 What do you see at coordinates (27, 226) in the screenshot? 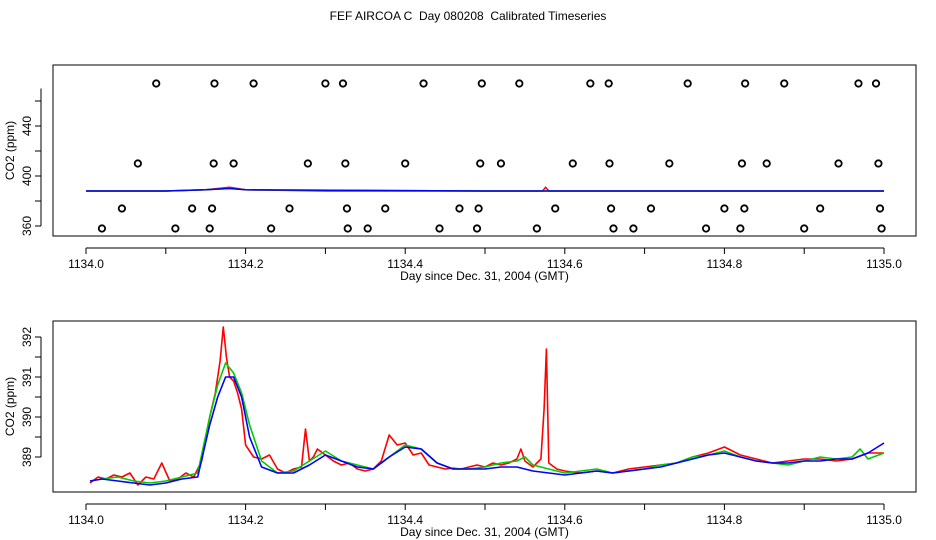
I see `y-tick-label: 360` at bounding box center [27, 226].